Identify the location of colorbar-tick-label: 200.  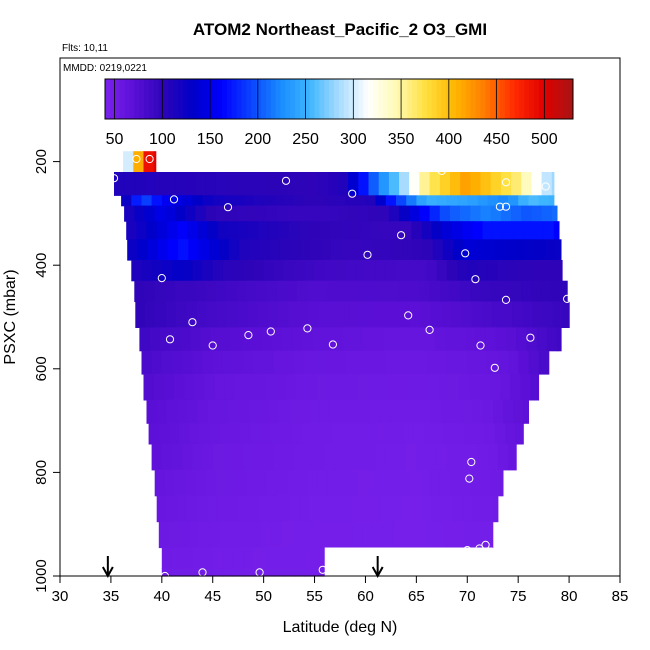
(257, 139).